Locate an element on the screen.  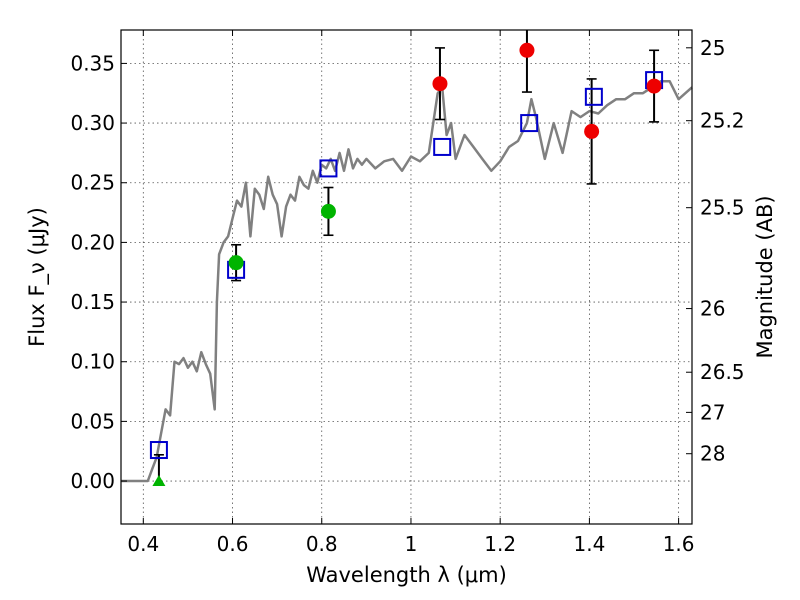
magnitude-tick-label: 25.2 is located at coordinates (722, 121).